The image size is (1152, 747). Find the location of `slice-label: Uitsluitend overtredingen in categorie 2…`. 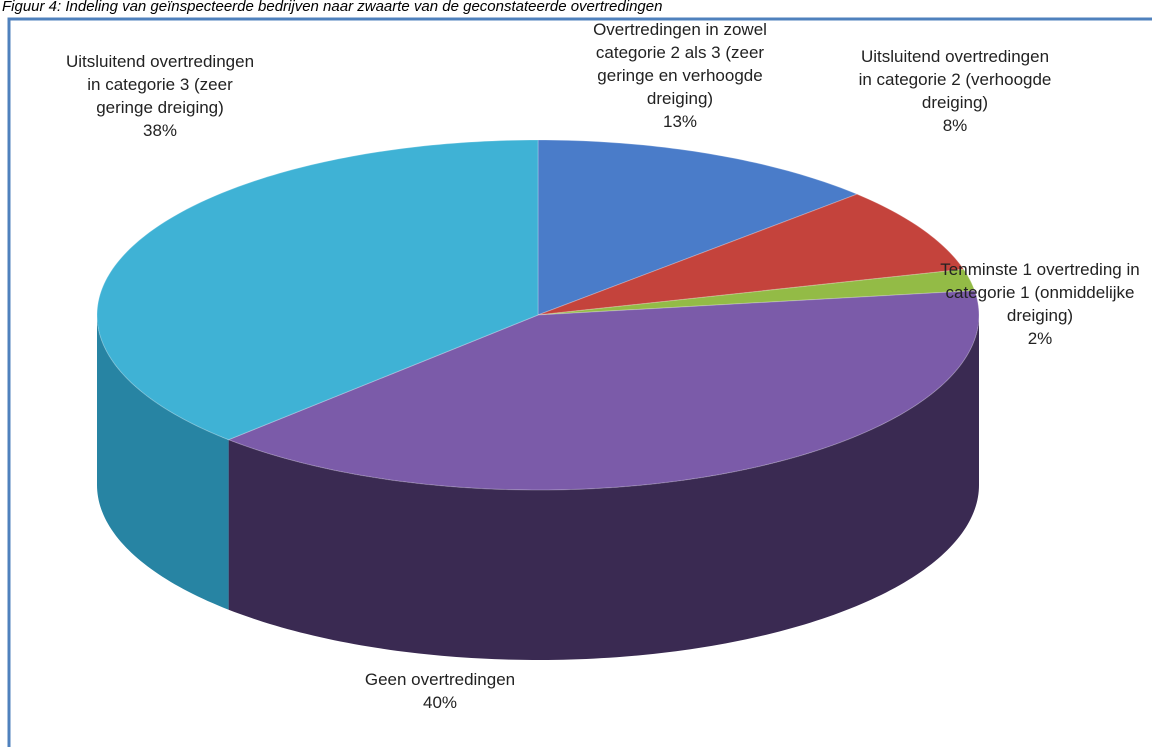

slice-label: Uitsluitend overtredingen in categorie 2… is located at coordinates (955, 91).